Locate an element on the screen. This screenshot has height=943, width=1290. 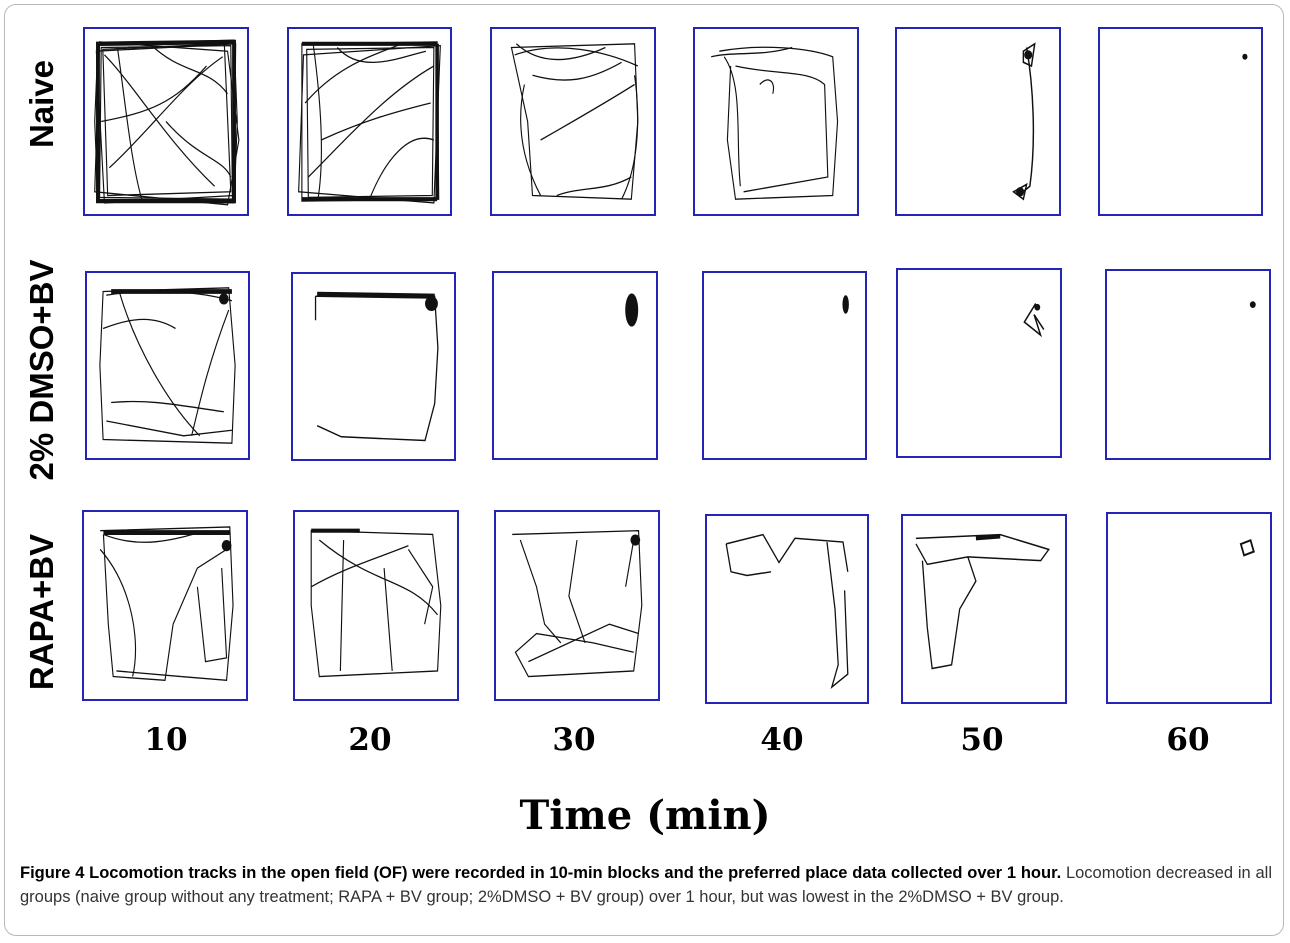
row-label-dmso-bv: 2% DMSO+BV is located at coordinates (41, 370).